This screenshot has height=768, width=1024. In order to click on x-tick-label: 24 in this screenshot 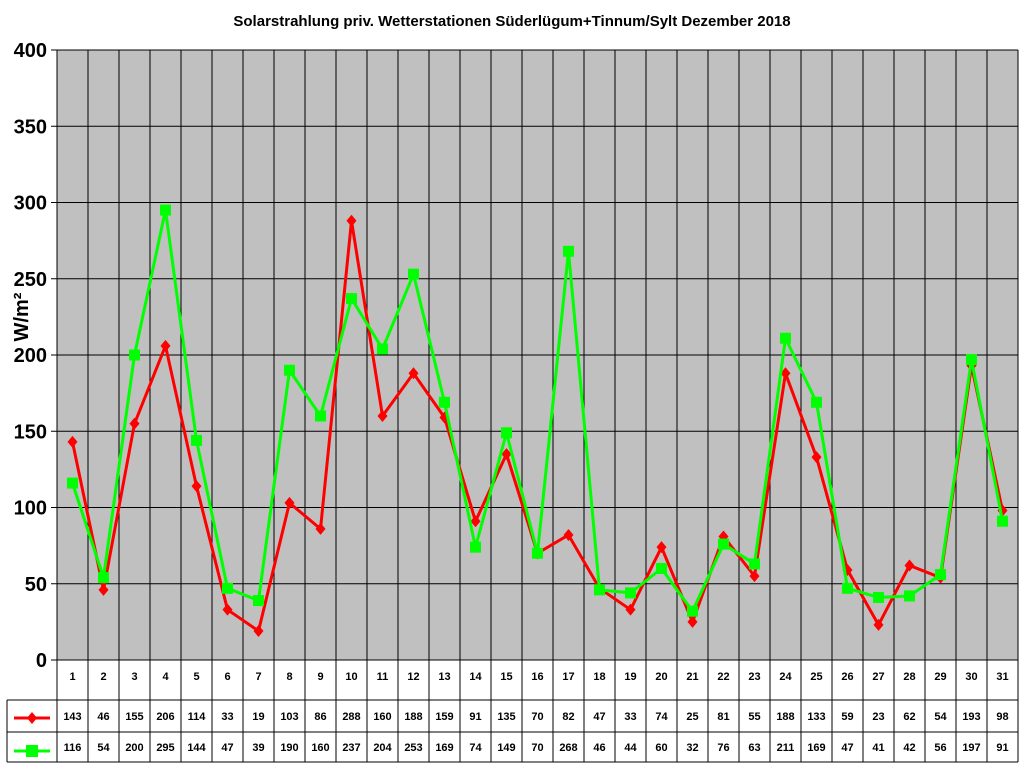, I will do `click(785, 677)`.